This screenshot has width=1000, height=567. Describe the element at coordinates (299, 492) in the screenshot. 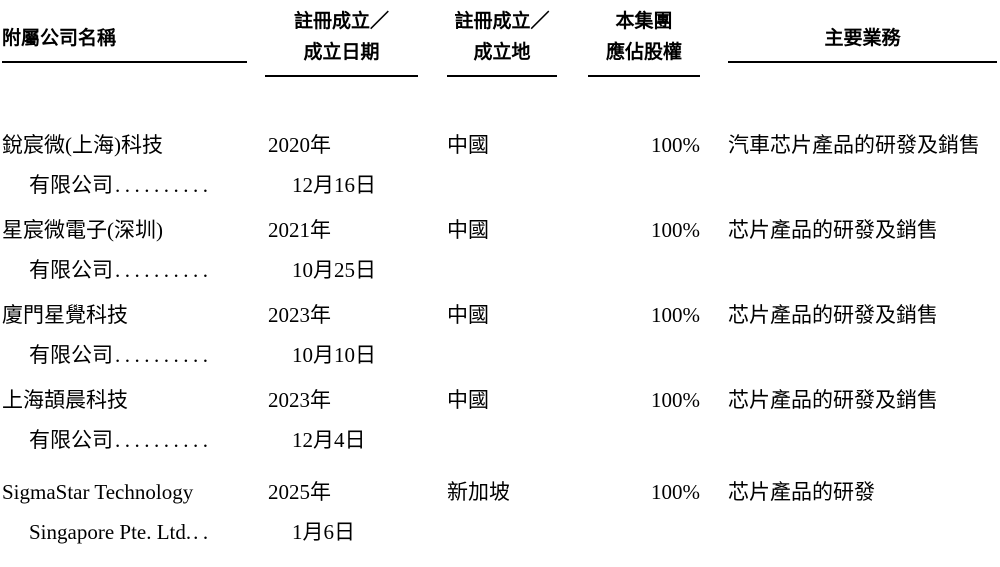

I see `incorporation-year: 2025年` at that location.